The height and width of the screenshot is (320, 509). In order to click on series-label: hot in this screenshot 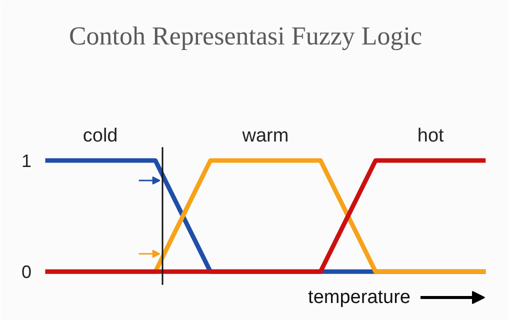, I will do `click(431, 136)`.